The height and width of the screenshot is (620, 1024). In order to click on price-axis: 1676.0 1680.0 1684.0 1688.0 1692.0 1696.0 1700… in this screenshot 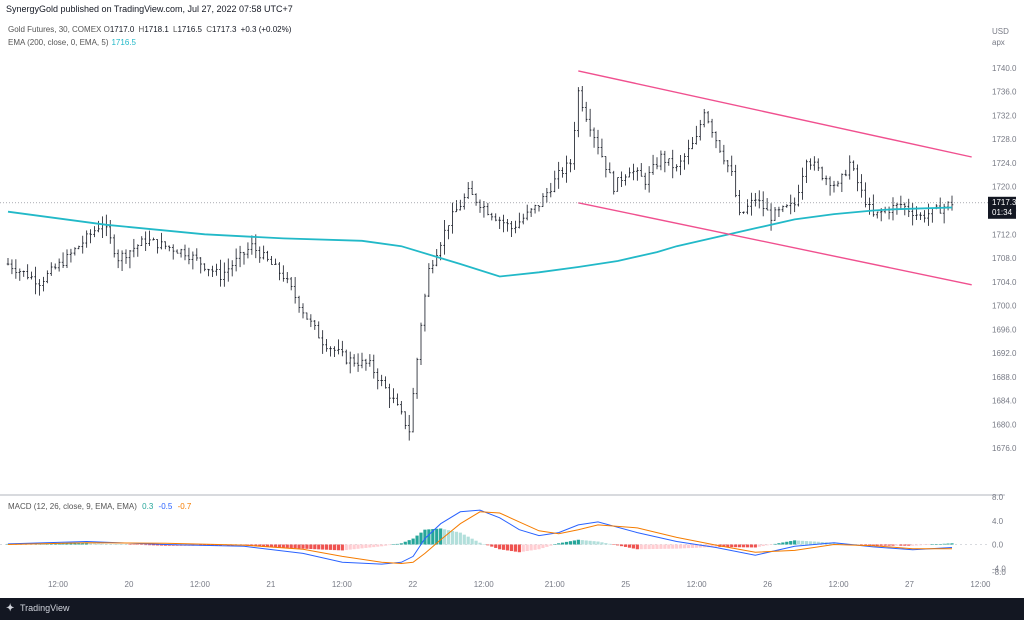, I will do `click(1004, 258)`.